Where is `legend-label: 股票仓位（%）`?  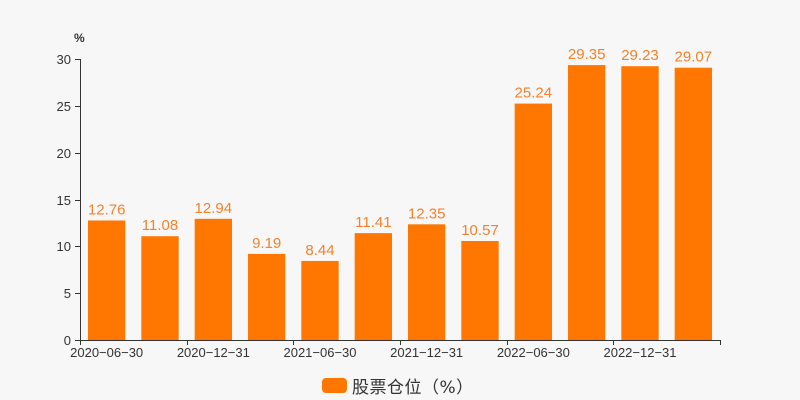
legend-label: 股票仓位（%） is located at coordinates (413, 387).